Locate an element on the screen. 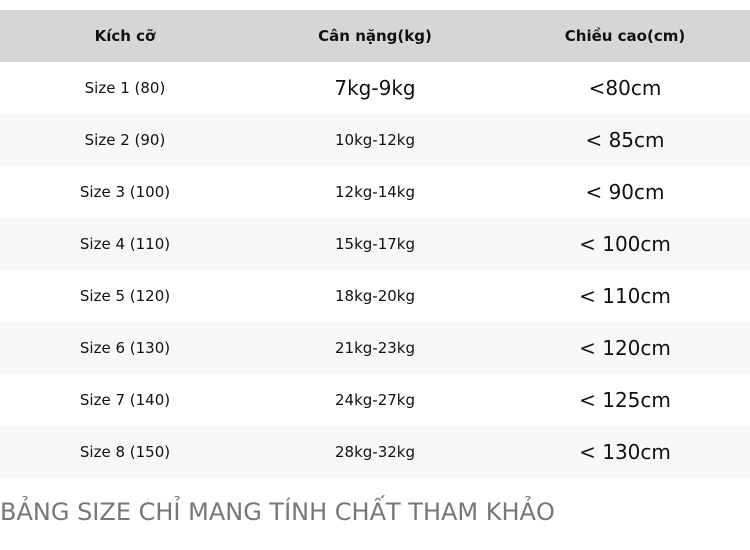  table-row: Size 2 (90) 10kg-12kg < 85cm is located at coordinates (375, 140).